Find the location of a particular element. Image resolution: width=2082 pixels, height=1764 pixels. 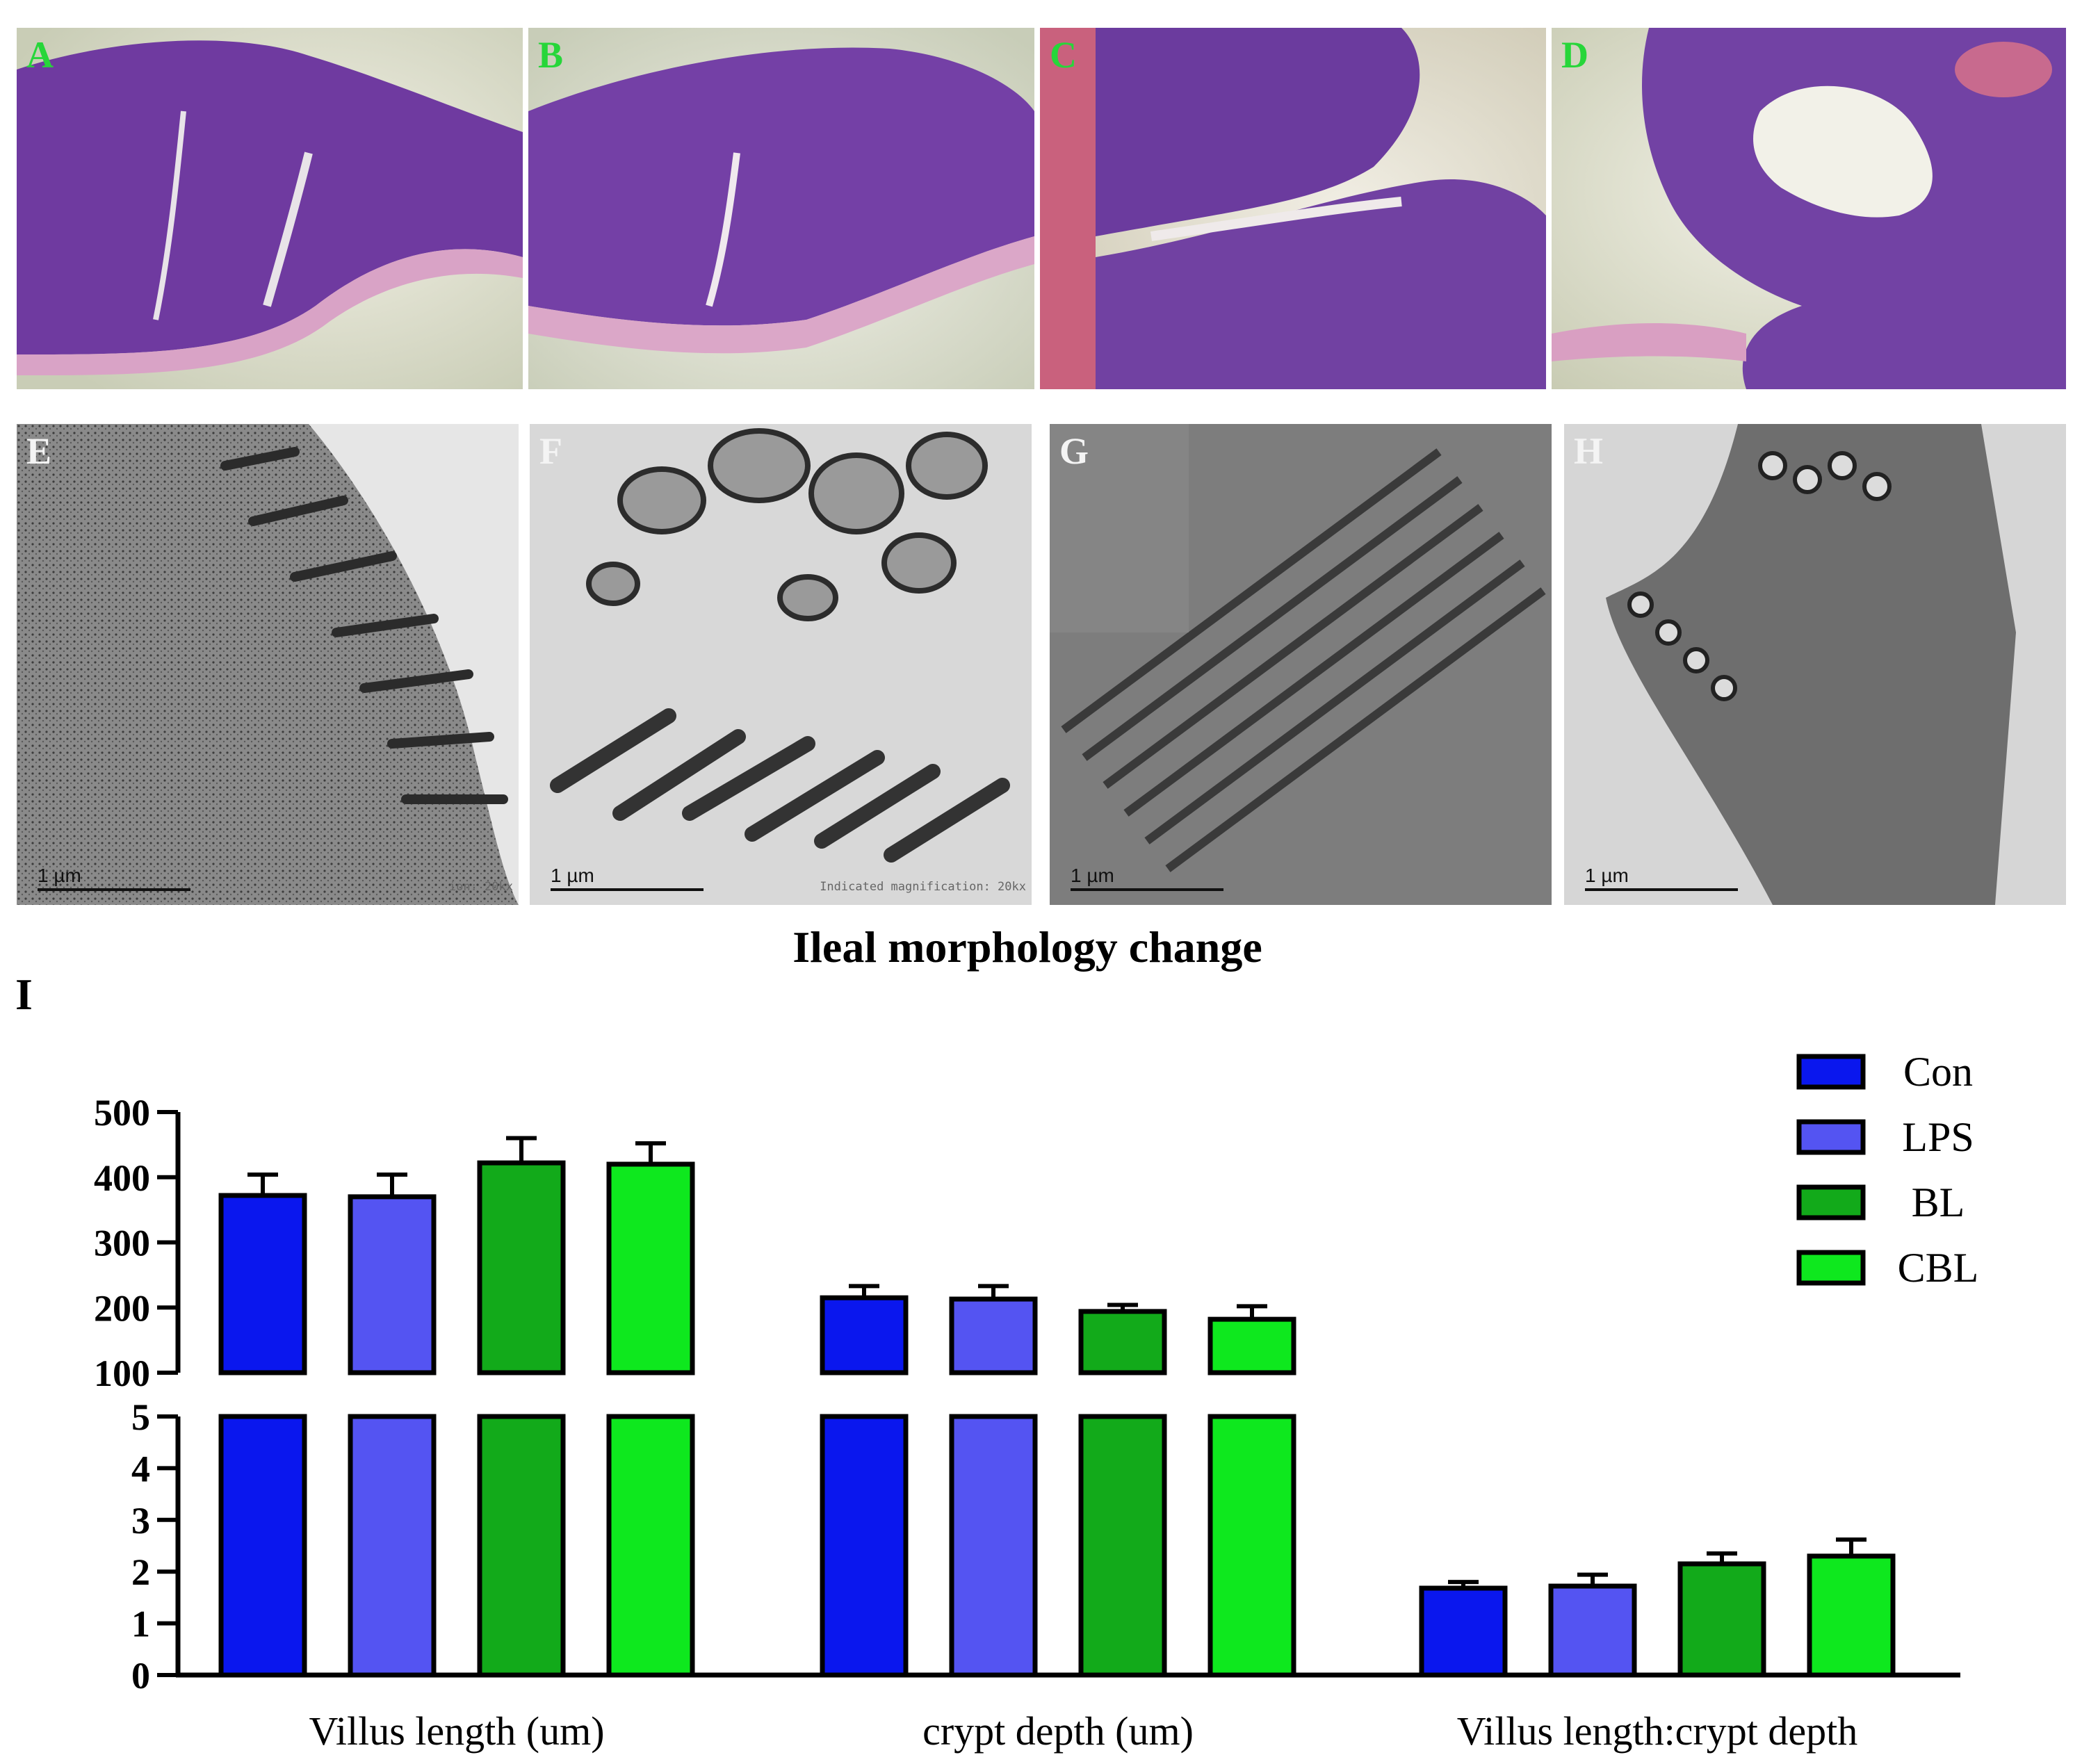

y-tick-label: 400 is located at coordinates (122, 1178).